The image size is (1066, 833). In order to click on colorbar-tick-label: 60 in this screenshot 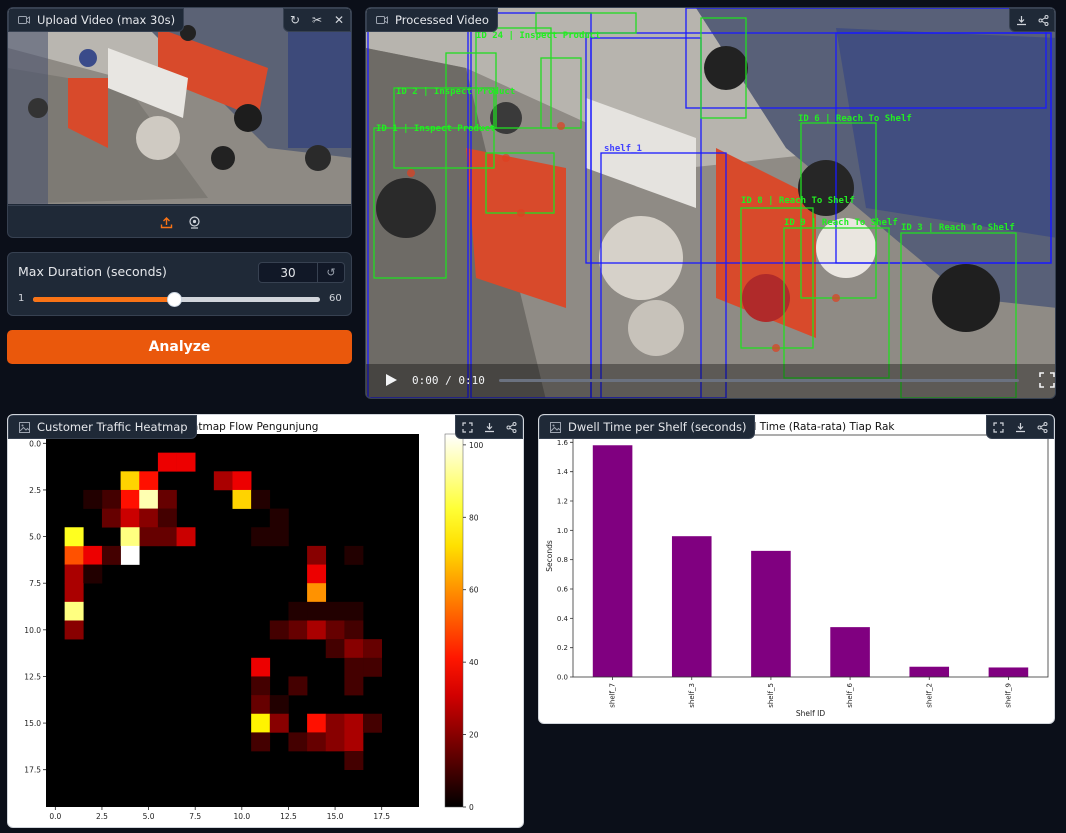, I will do `click(474, 590)`.